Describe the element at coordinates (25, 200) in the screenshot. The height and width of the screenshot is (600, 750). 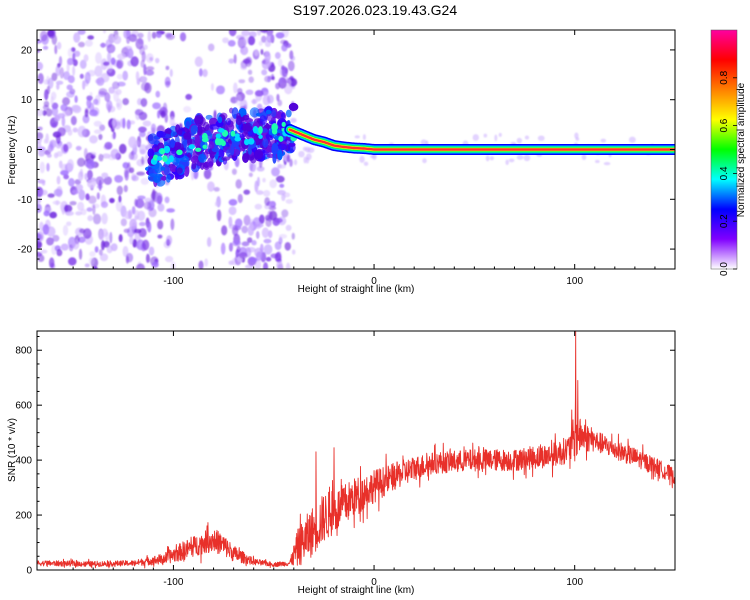
I see `spectrogram-y-tick-label: -10` at that location.